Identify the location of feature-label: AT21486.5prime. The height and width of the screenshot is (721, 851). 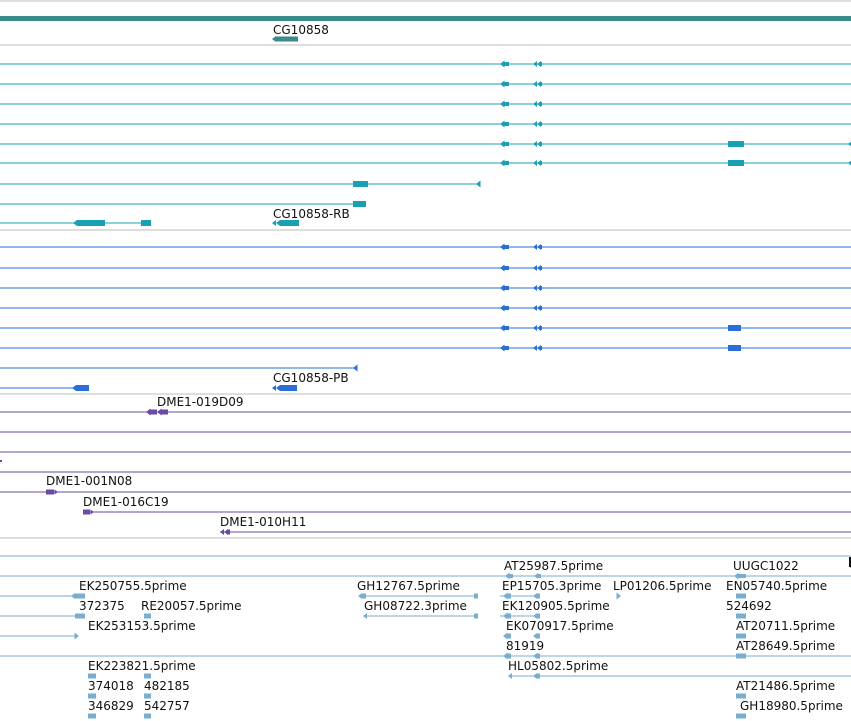
(785, 686).